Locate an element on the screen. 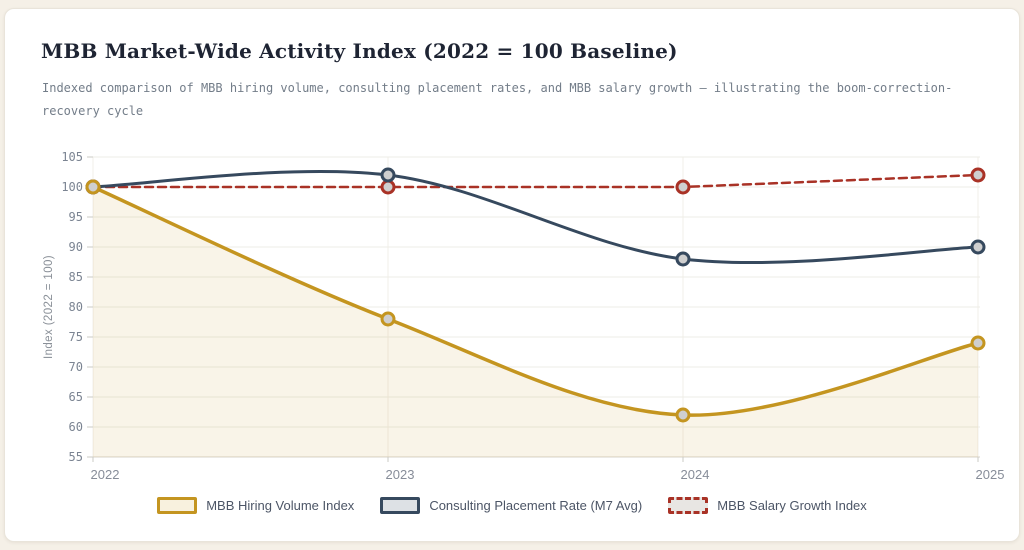 Image resolution: width=1024 pixels, height=550 pixels. legend-item-salary-growth: MBB Salary Growth Index is located at coordinates (767, 505).